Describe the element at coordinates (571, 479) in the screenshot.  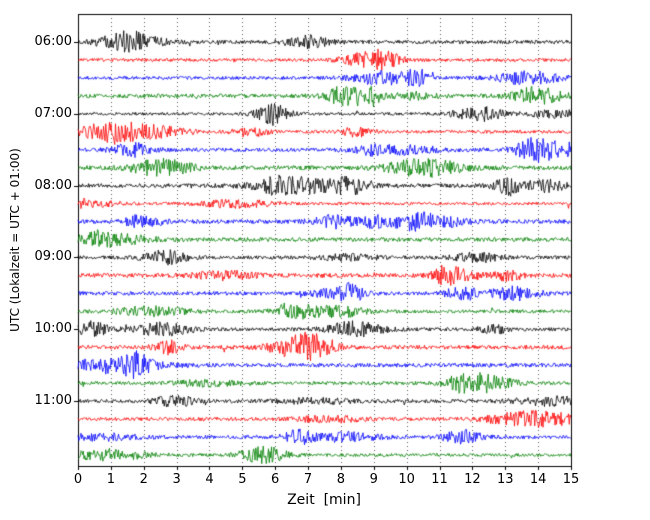
I see `x-tick-label: 15` at that location.